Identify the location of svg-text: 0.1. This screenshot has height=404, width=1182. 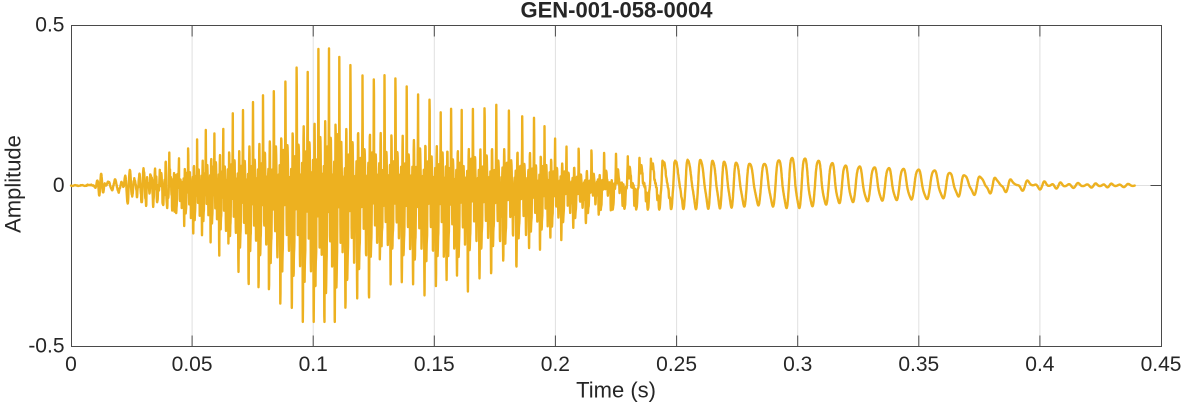
(313, 364).